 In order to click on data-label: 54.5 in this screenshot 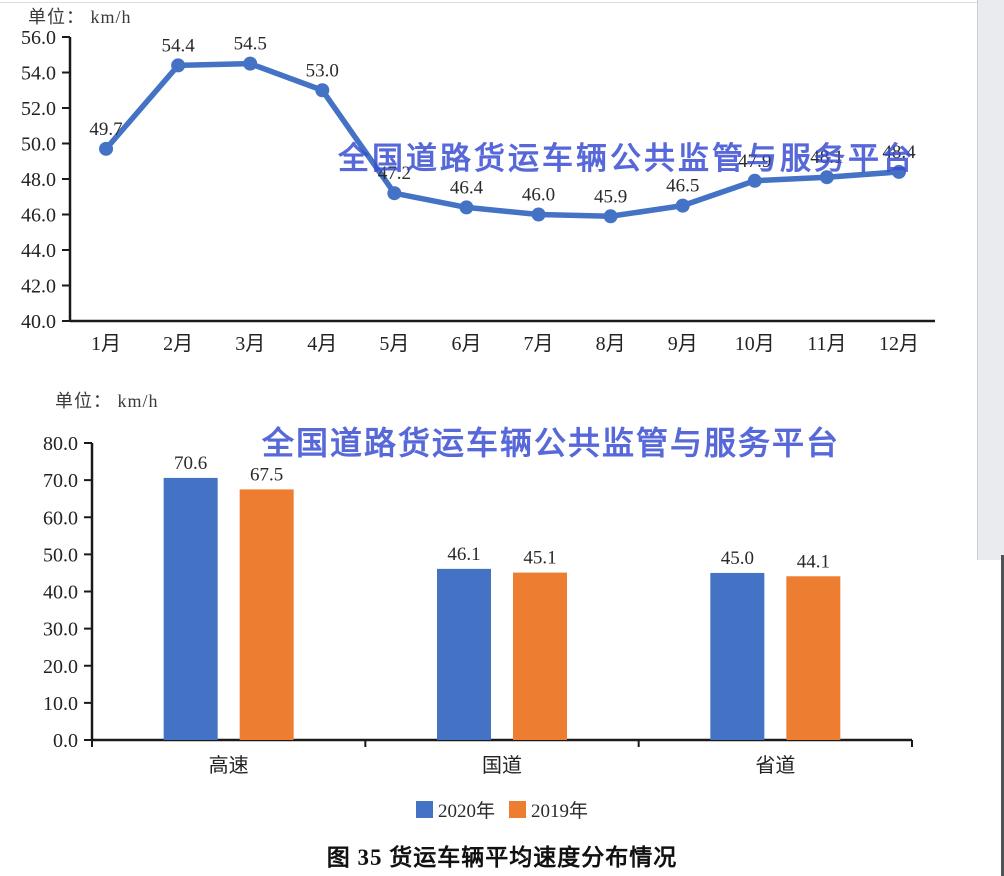, I will do `click(250, 44)`.